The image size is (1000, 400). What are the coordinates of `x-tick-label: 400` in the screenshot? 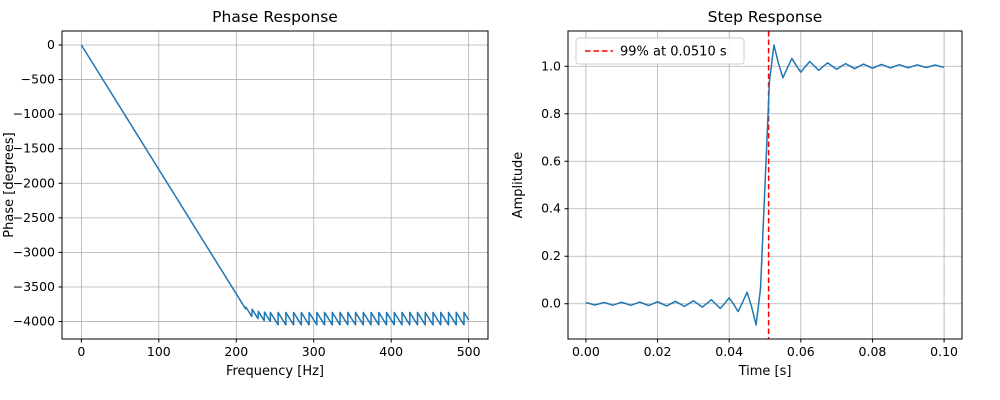 It's located at (391, 351).